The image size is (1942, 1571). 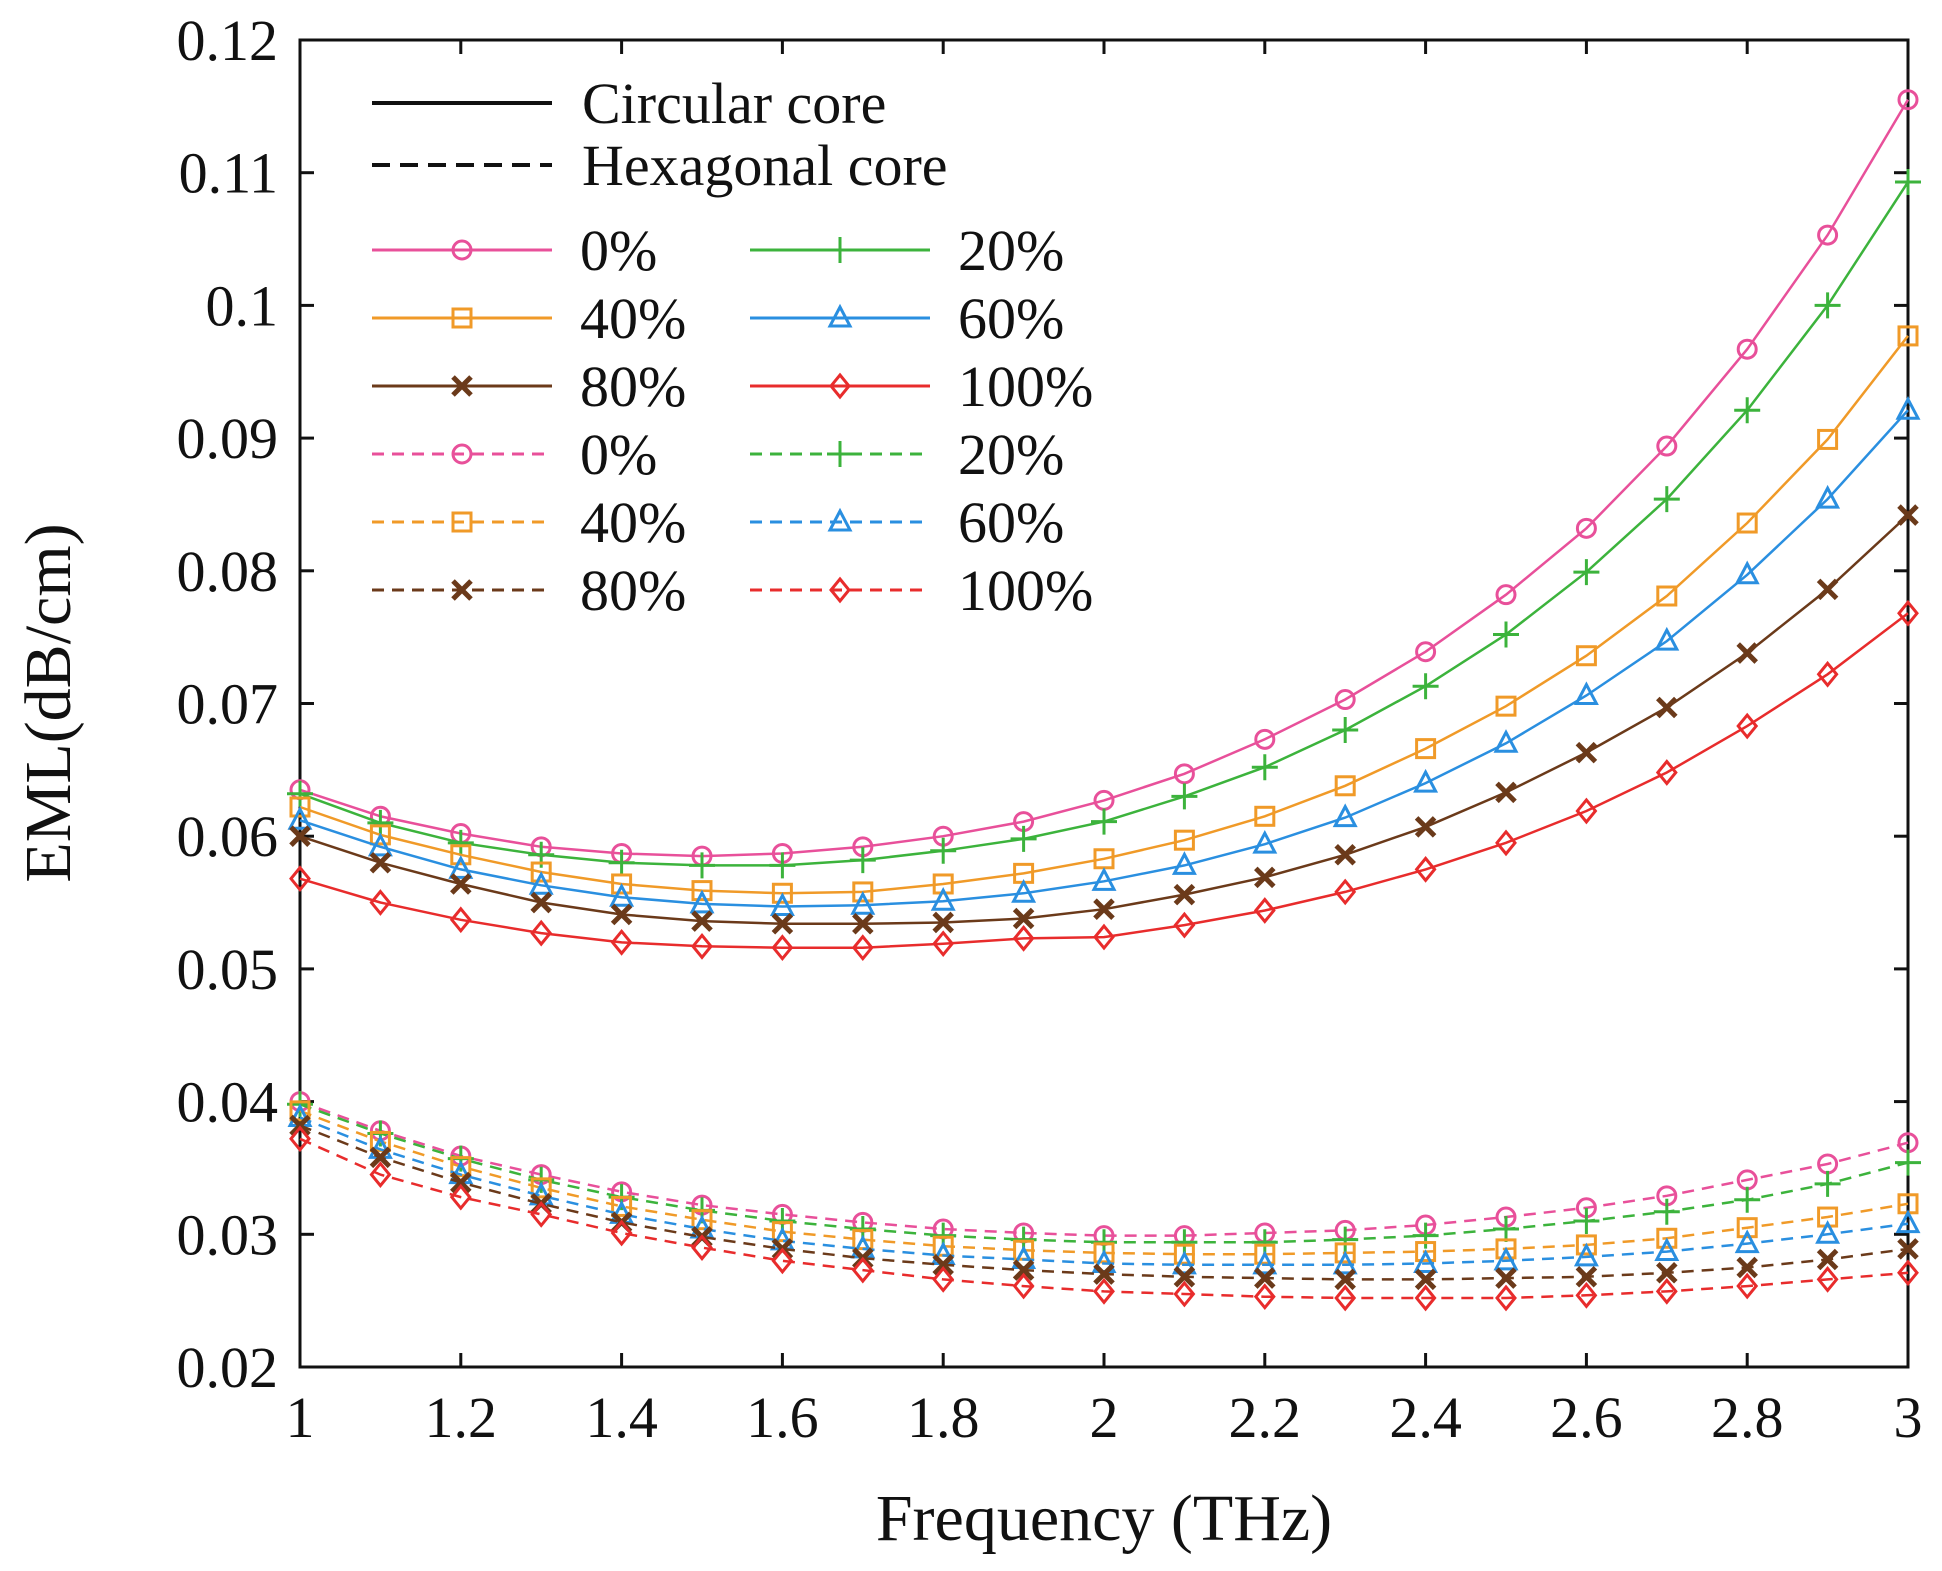 I want to click on x-tick-label: 2, so click(x=1104, y=1417).